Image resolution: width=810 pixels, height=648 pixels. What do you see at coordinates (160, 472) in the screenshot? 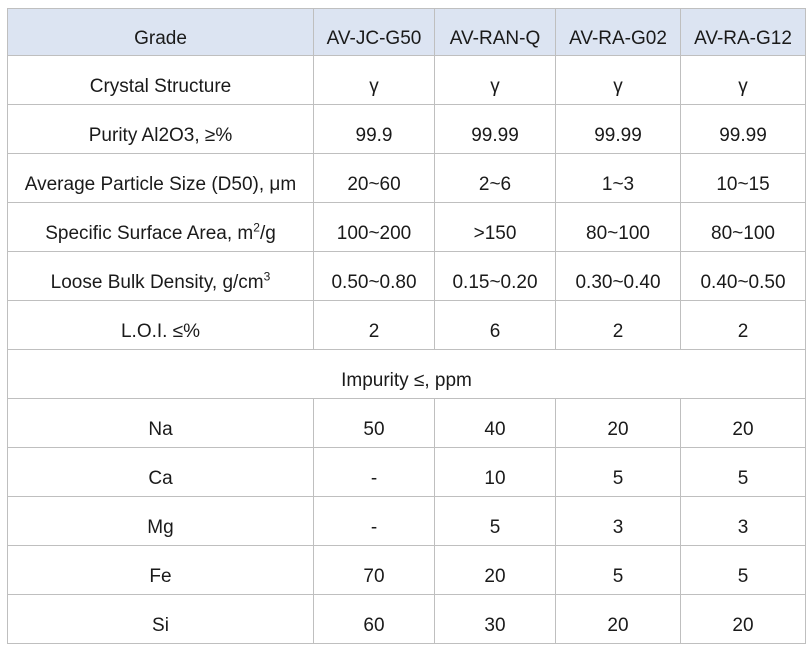
I see `impurity-label: Ca` at bounding box center [160, 472].